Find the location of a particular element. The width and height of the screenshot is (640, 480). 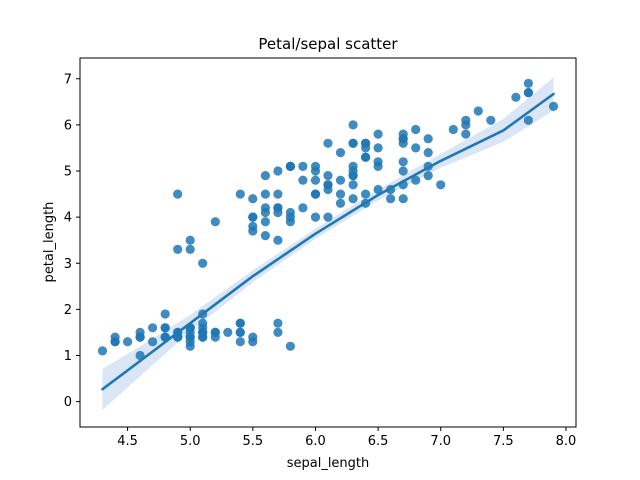

y-tick-label: 3 is located at coordinates (68, 264).